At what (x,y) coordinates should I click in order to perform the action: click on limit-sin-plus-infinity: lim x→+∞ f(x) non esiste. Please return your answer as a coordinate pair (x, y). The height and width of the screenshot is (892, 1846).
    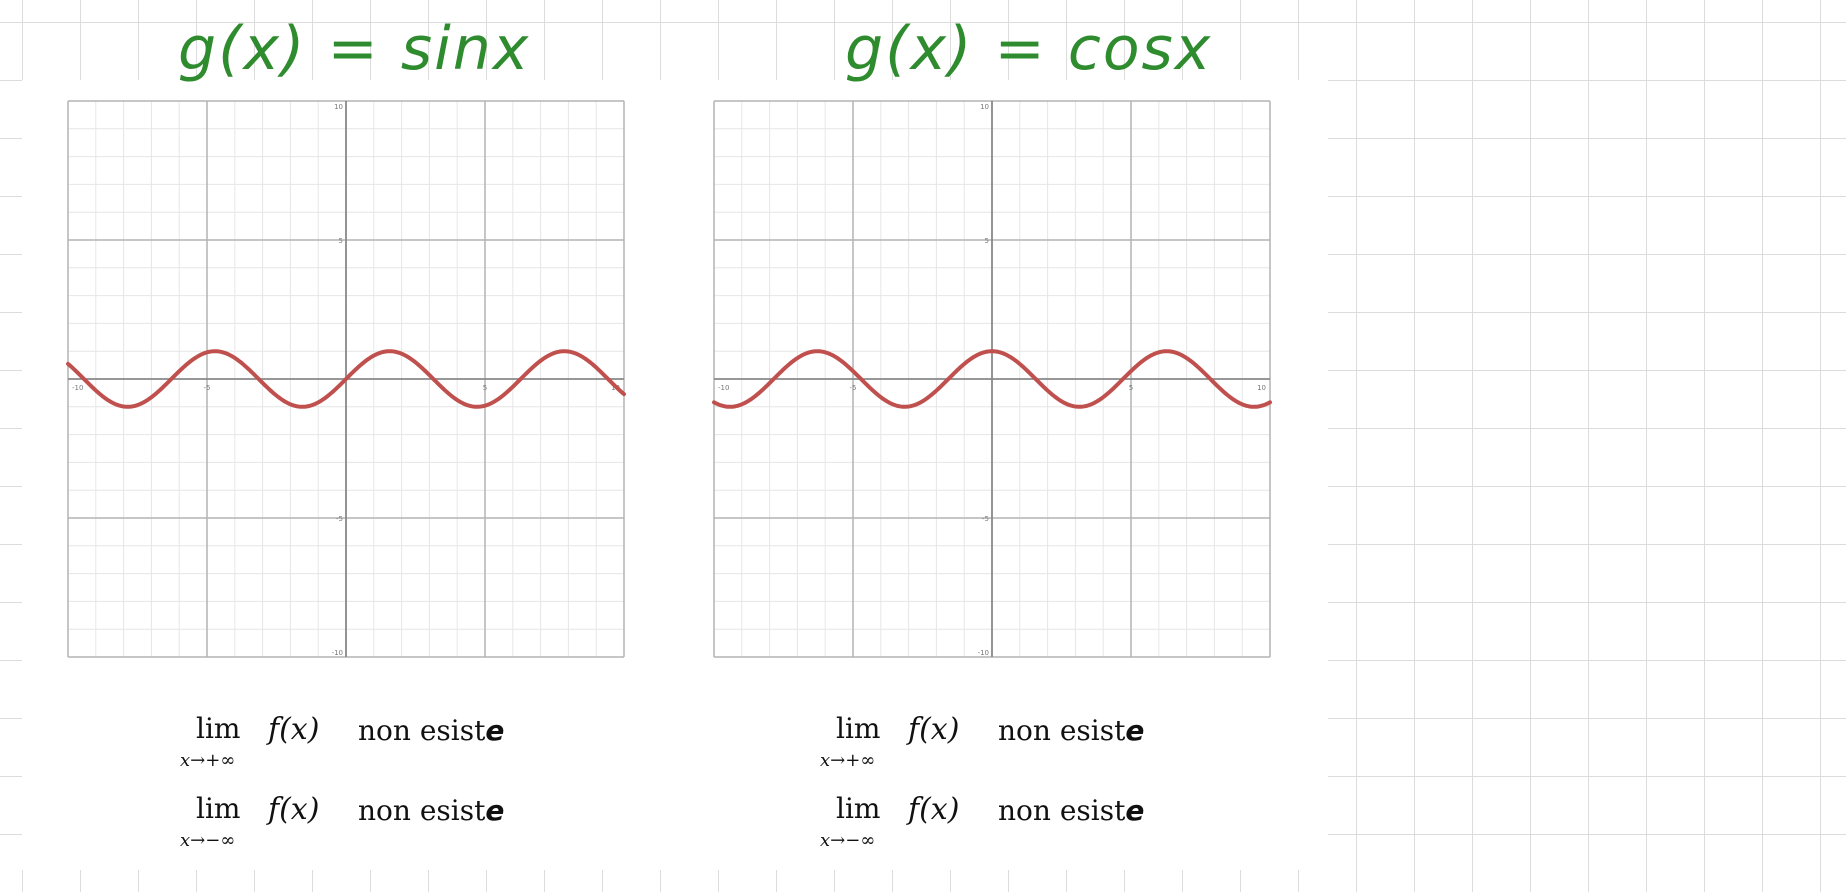
    Looking at the image, I should click on (390, 747).